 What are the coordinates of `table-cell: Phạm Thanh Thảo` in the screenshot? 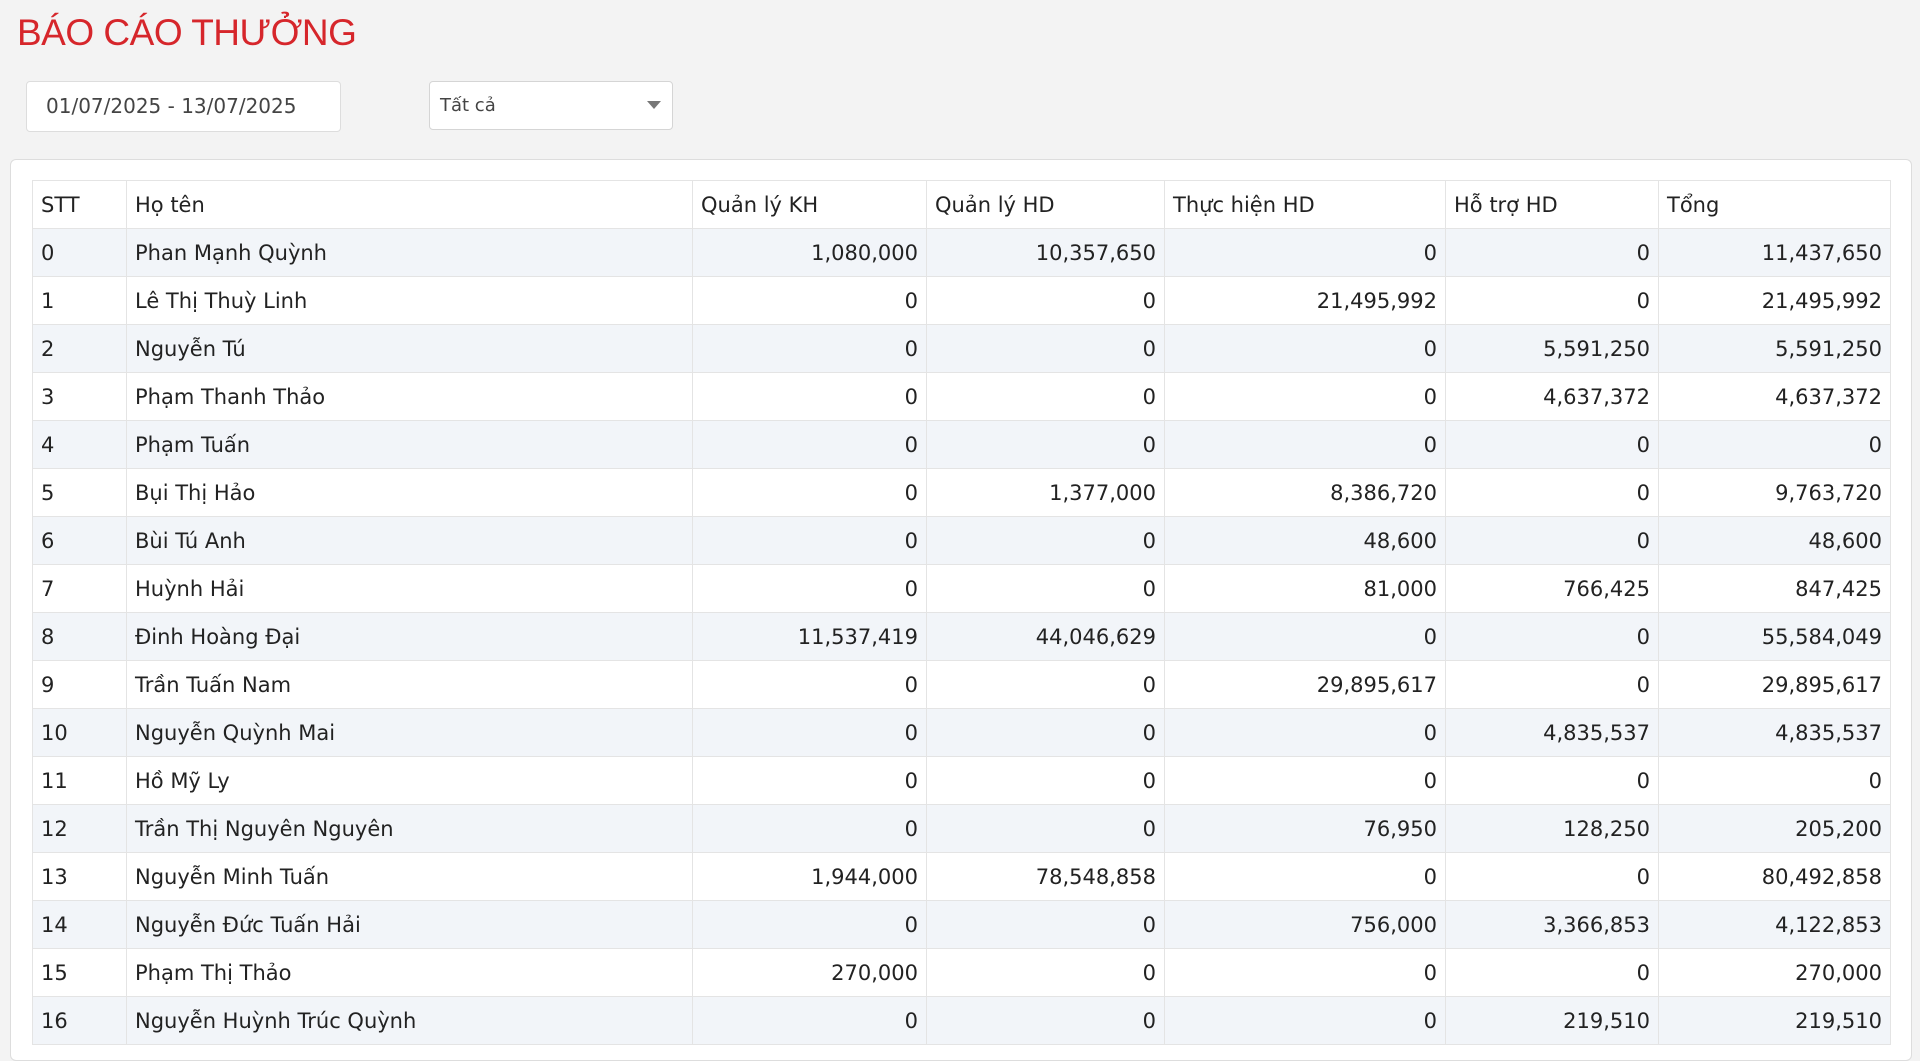 It's located at (409, 396).